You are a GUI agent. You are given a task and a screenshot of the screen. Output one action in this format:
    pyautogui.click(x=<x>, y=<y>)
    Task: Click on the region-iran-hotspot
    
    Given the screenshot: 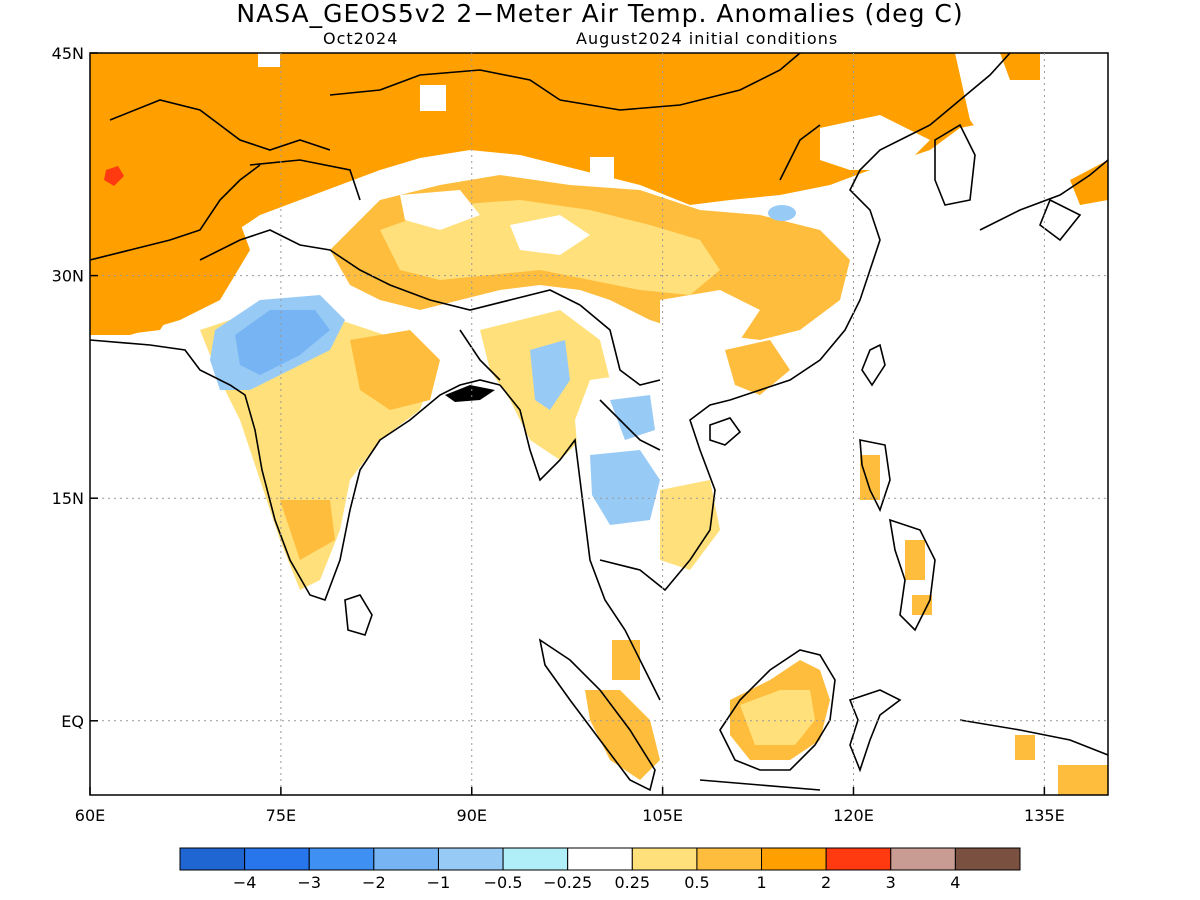 What is the action you would take?
    pyautogui.click(x=114, y=176)
    